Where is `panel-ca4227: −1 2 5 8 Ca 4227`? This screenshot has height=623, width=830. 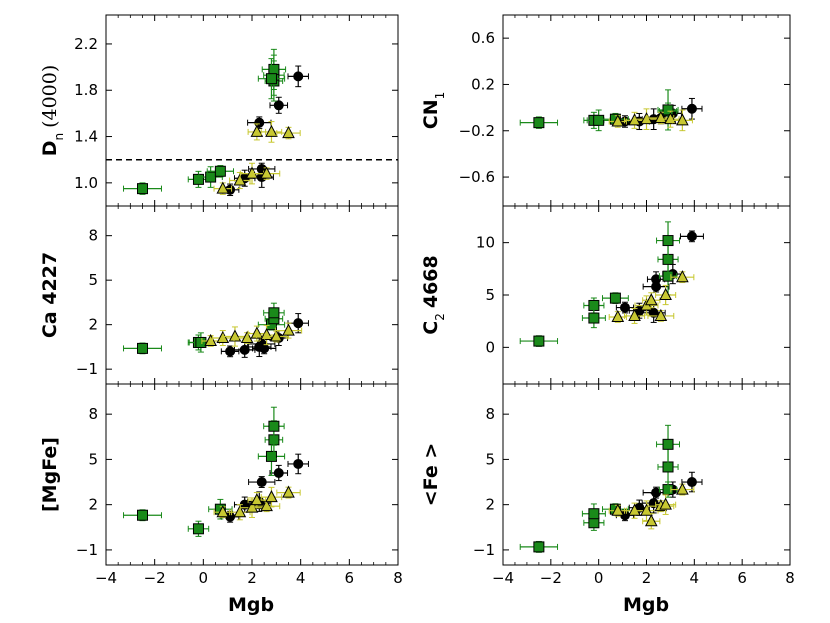
panel-ca4227: −1 2 5 8 Ca 4227 is located at coordinates (219, 295).